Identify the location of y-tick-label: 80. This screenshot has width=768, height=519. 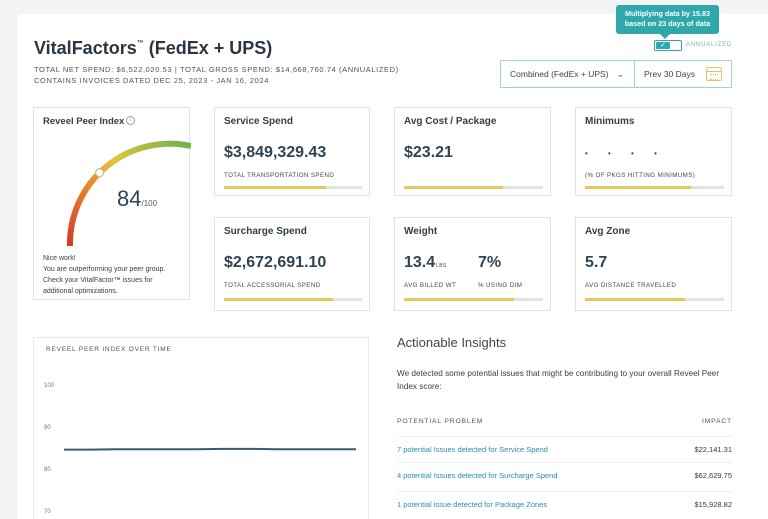
(47, 470).